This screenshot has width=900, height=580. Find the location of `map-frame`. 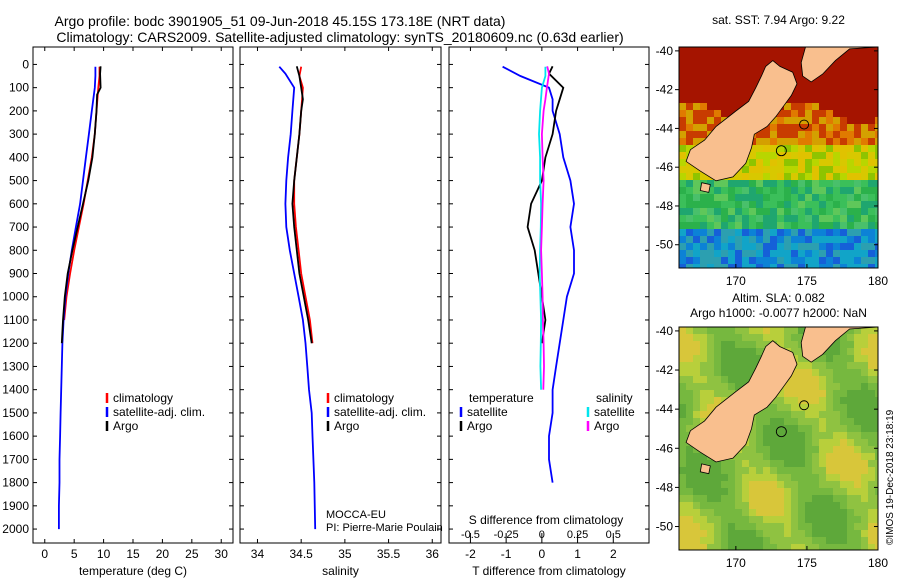

map-frame is located at coordinates (778, 438).